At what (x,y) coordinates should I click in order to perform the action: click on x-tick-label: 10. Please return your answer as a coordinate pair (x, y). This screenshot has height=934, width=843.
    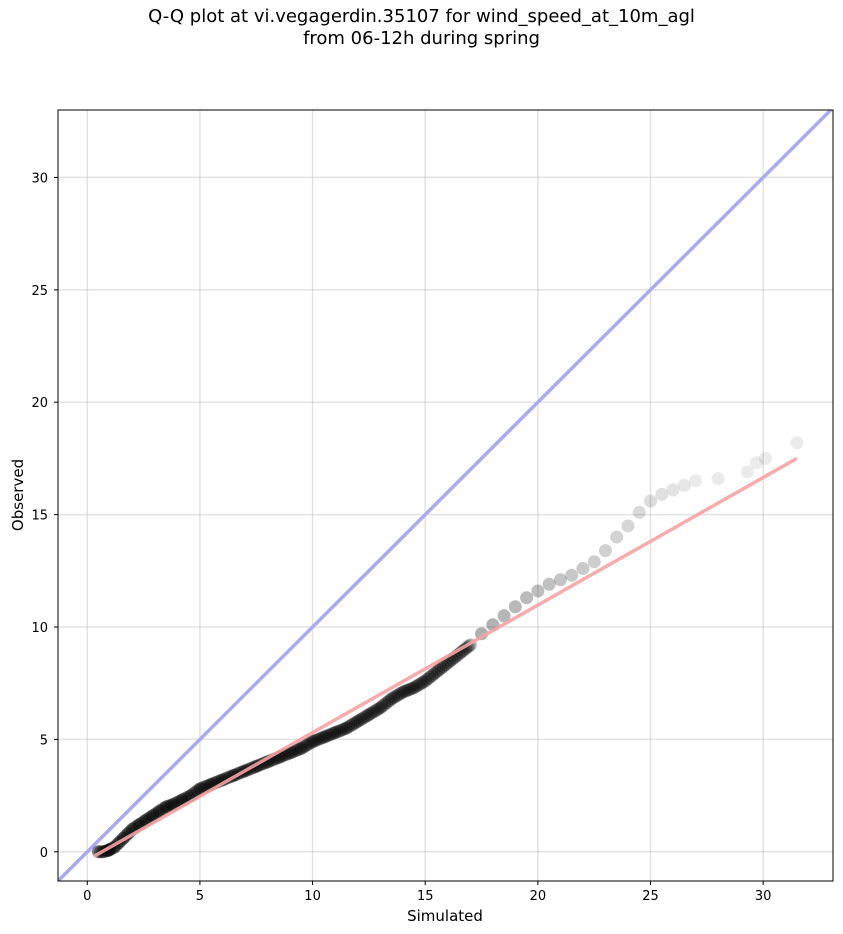
    Looking at the image, I should click on (312, 896).